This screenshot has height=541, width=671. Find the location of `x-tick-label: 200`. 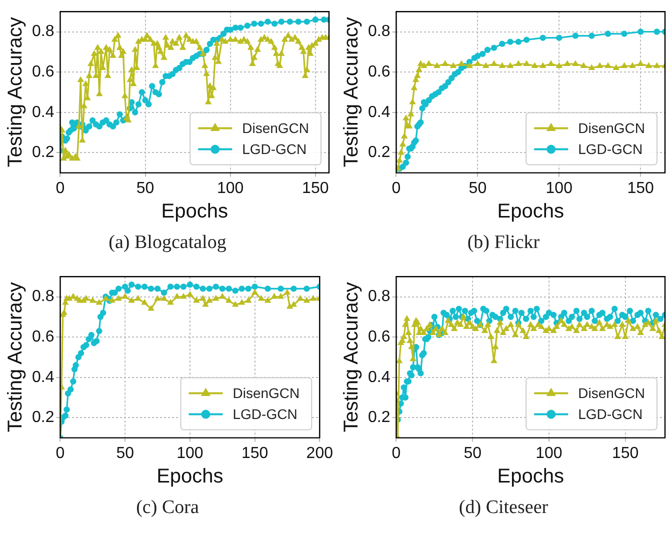

x-tick-label: 200 is located at coordinates (320, 453).